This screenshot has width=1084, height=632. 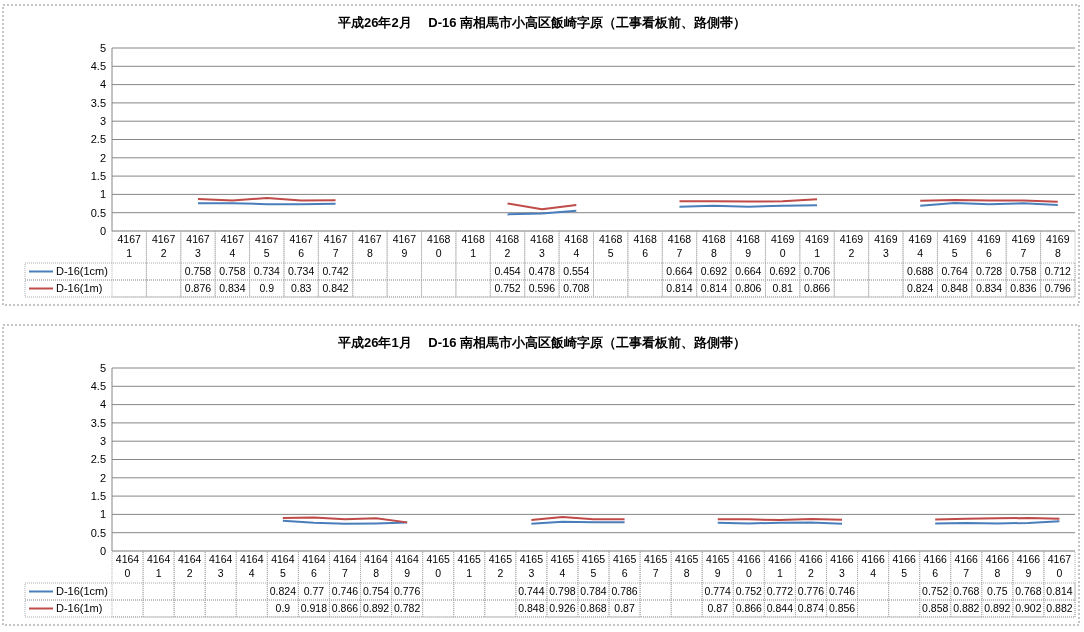 What do you see at coordinates (1059, 566) in the screenshot?
I see `x-tick-label: 41670` at bounding box center [1059, 566].